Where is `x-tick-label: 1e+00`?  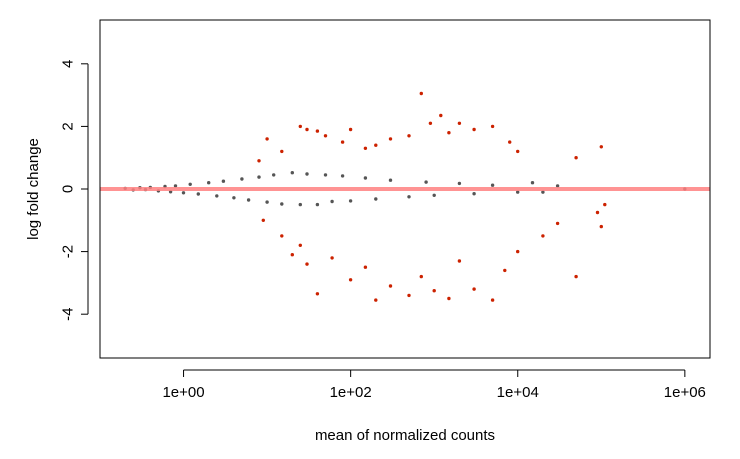
x-tick-label: 1e+00 is located at coordinates (183, 392).